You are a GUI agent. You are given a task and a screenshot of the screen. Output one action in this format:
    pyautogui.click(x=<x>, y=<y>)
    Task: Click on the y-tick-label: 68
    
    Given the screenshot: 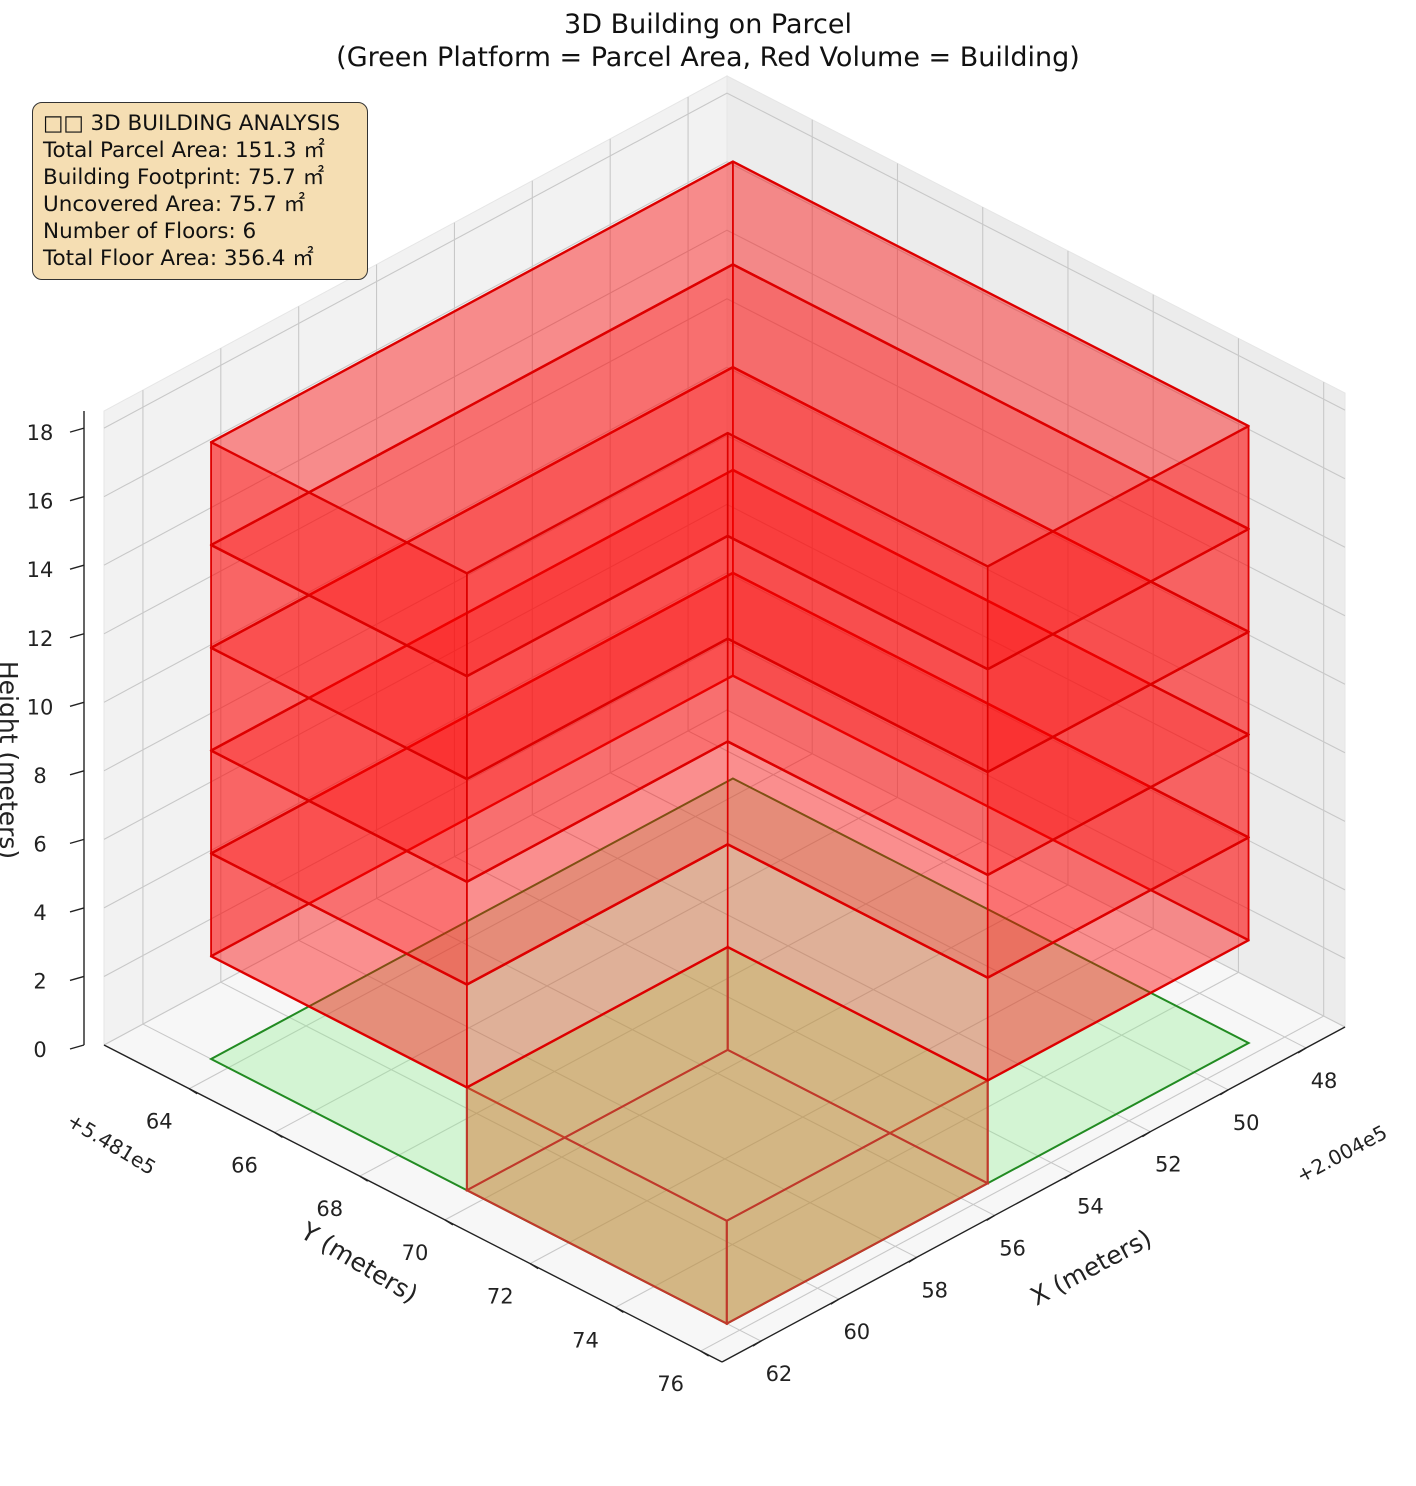 What is the action you would take?
    pyautogui.click(x=329, y=1209)
    